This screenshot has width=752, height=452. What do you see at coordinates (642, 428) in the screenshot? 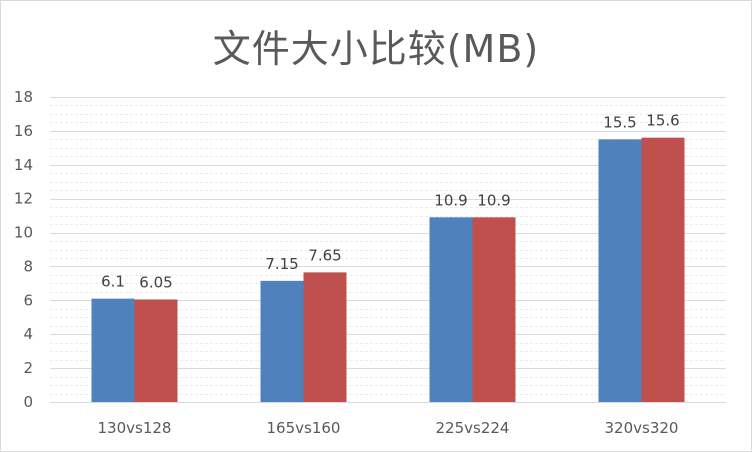
I see `x-tick-label: 320vs320` at bounding box center [642, 428].